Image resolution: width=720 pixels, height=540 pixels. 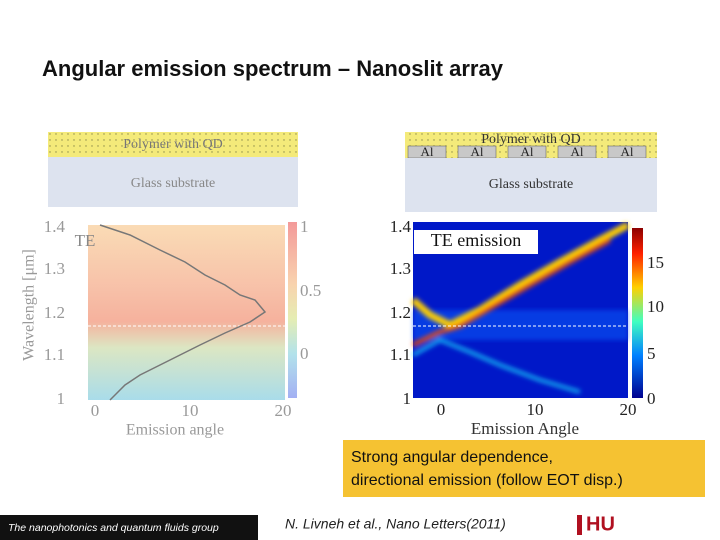 I want to click on panel-label: TE emission, so click(x=476, y=240).